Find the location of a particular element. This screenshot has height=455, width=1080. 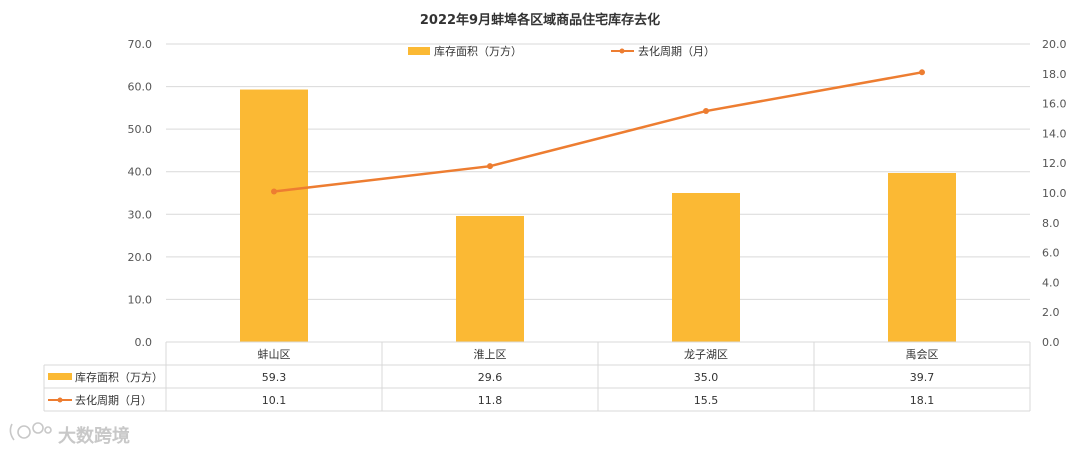

y-right-tick-label: 16.0 is located at coordinates (1054, 104).